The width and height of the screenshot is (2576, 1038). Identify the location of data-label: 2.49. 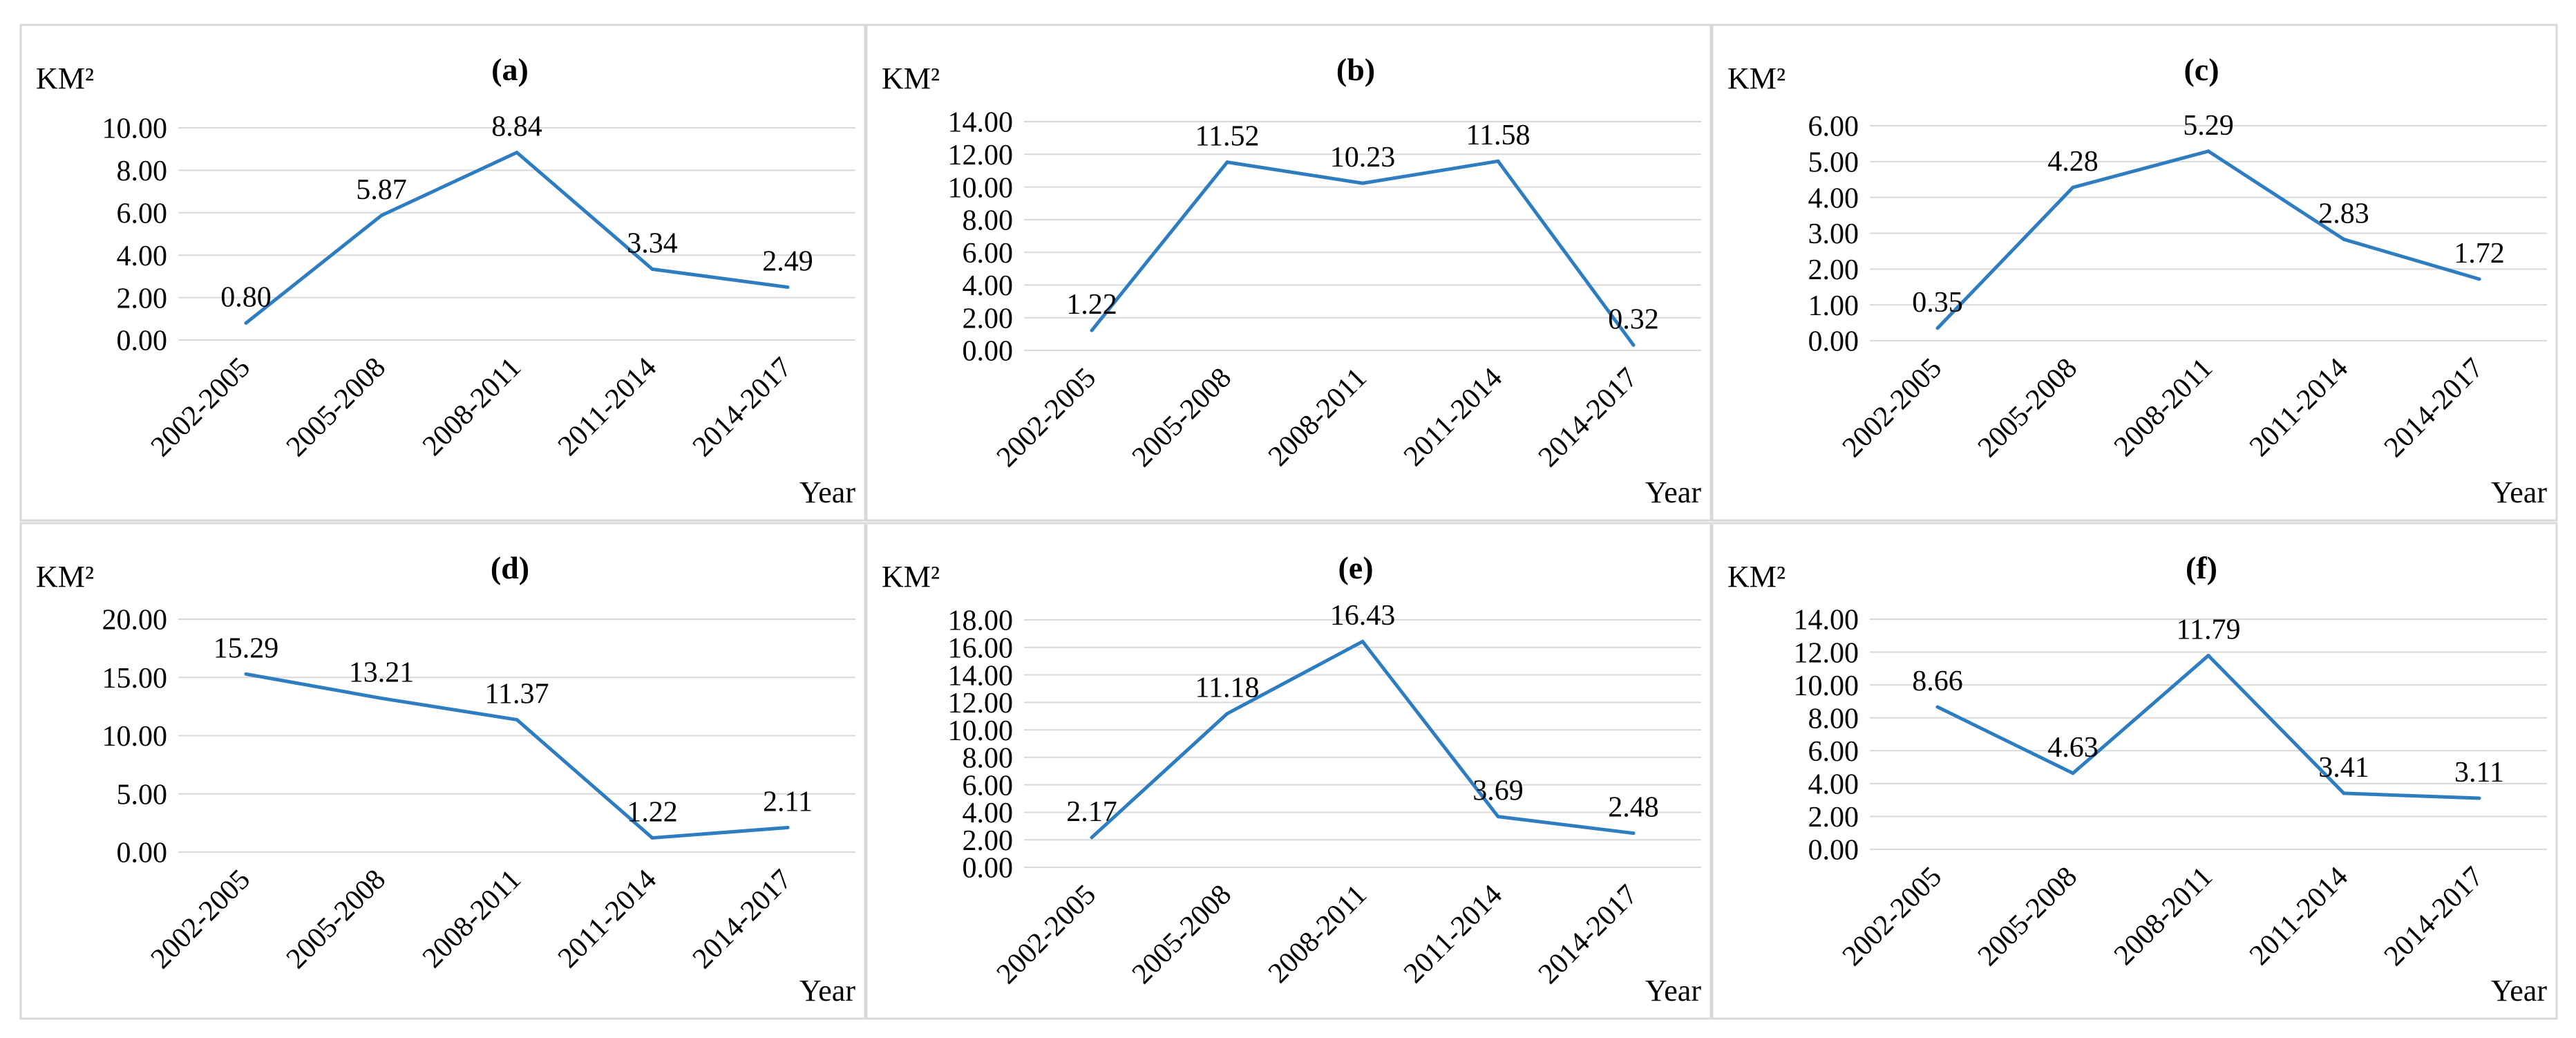
(787, 262).